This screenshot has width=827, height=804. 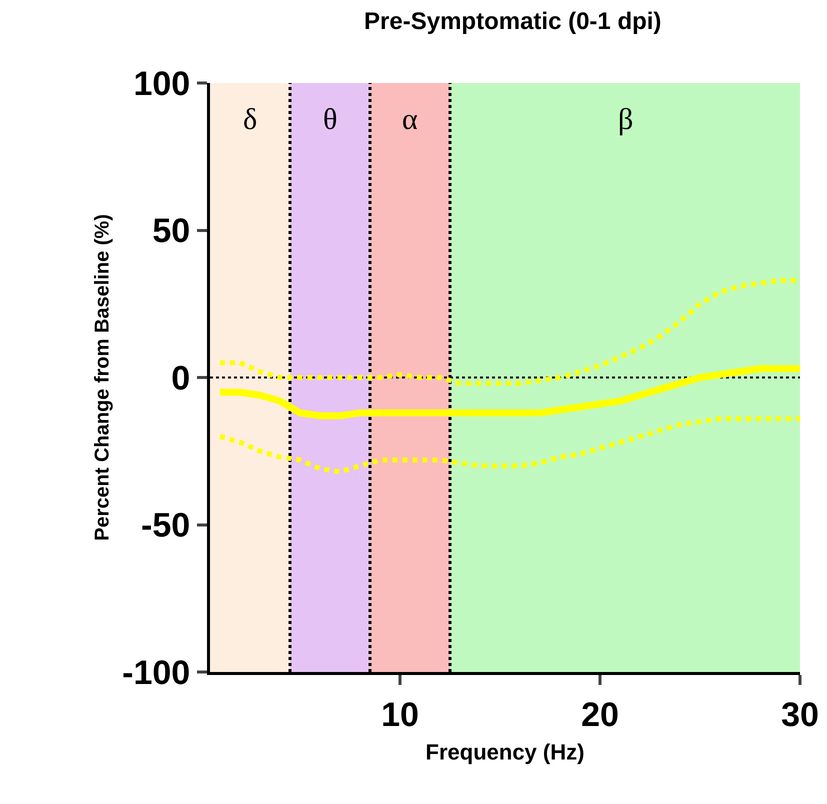 What do you see at coordinates (165, 525) in the screenshot?
I see `y-tick-label: -50` at bounding box center [165, 525].